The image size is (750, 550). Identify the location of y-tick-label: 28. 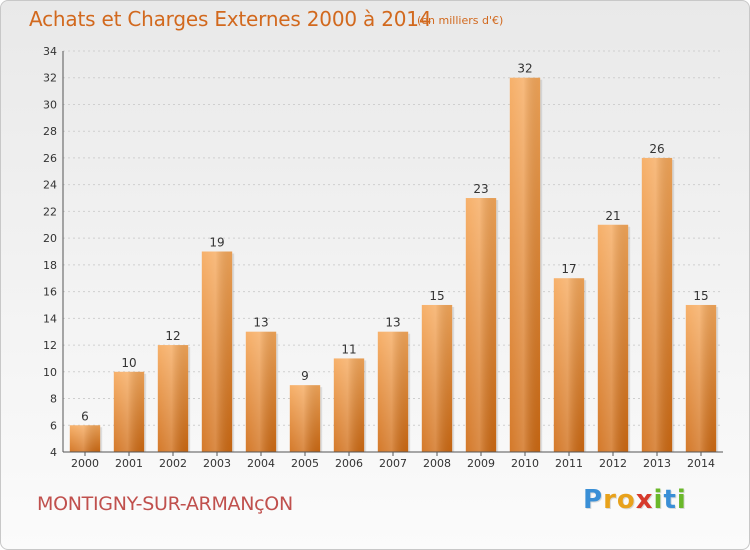
(50, 131).